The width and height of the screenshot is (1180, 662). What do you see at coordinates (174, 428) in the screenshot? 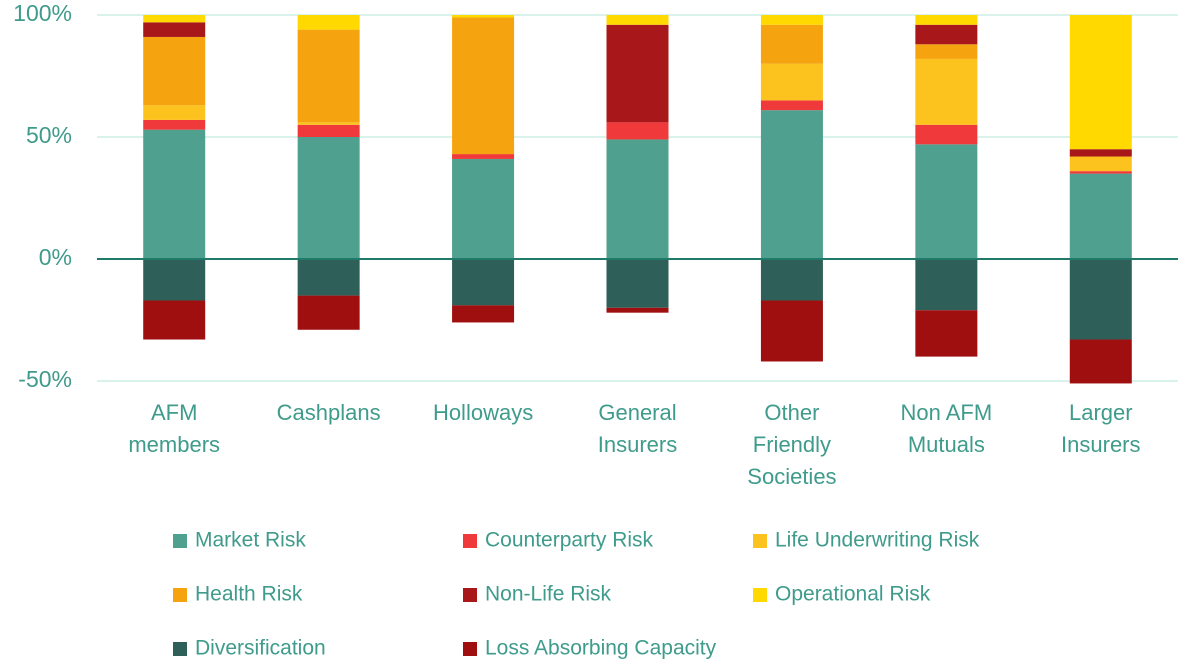
I see `x-tick-label: AFM members` at bounding box center [174, 428].